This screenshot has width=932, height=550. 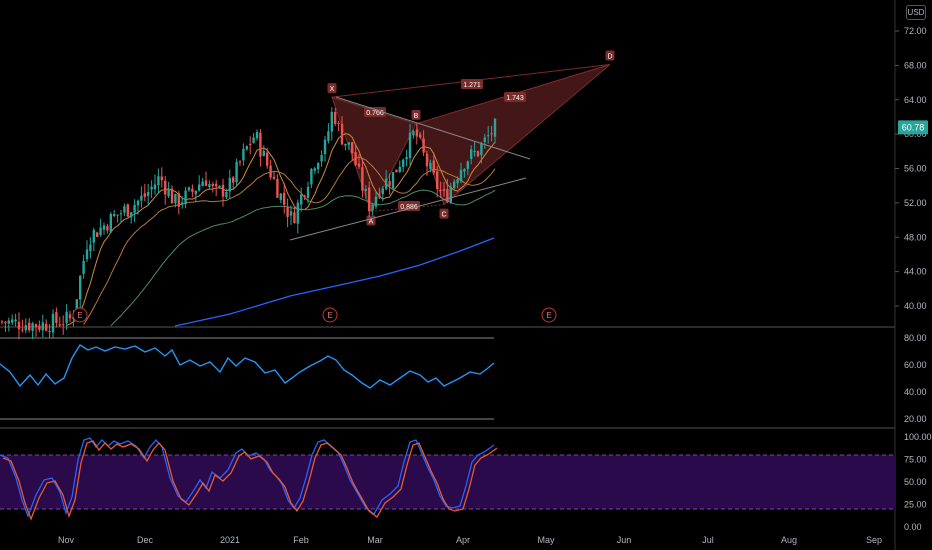 What do you see at coordinates (66, 540) in the screenshot?
I see `time-label: Nov` at bounding box center [66, 540].